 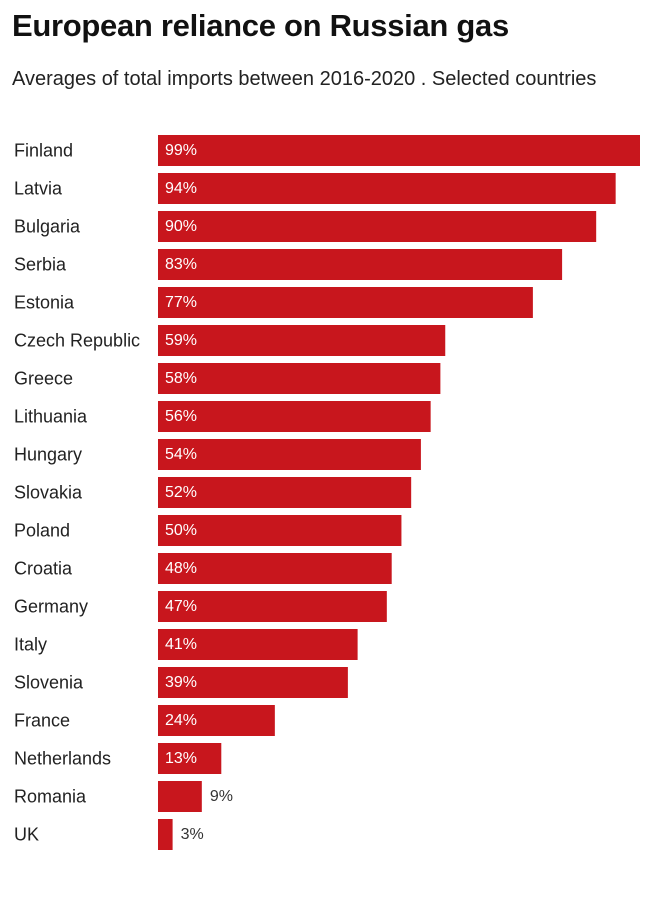 I want to click on category-label-slovenia: Slovenia, so click(x=49, y=683).